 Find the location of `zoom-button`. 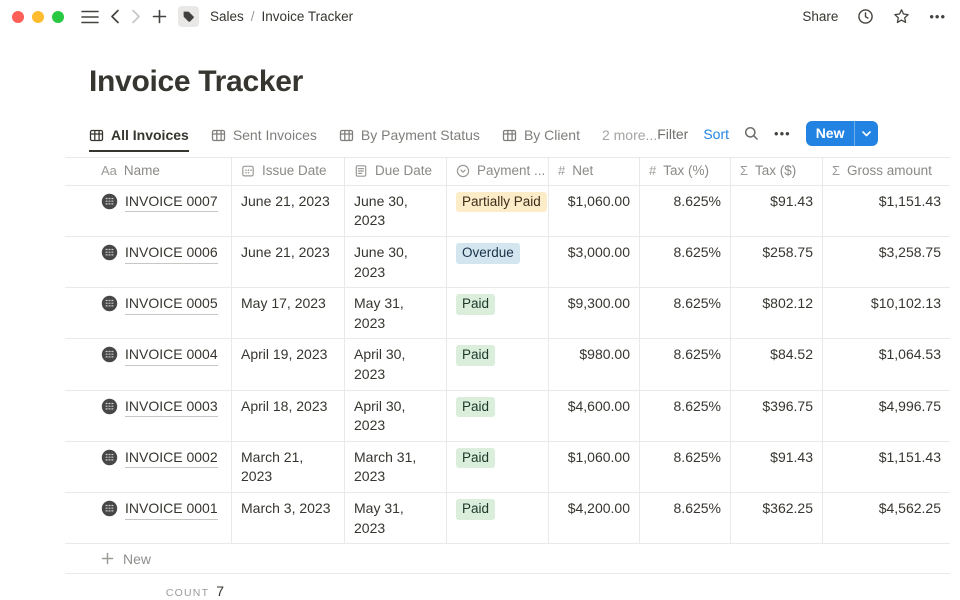

zoom-button is located at coordinates (58, 16).